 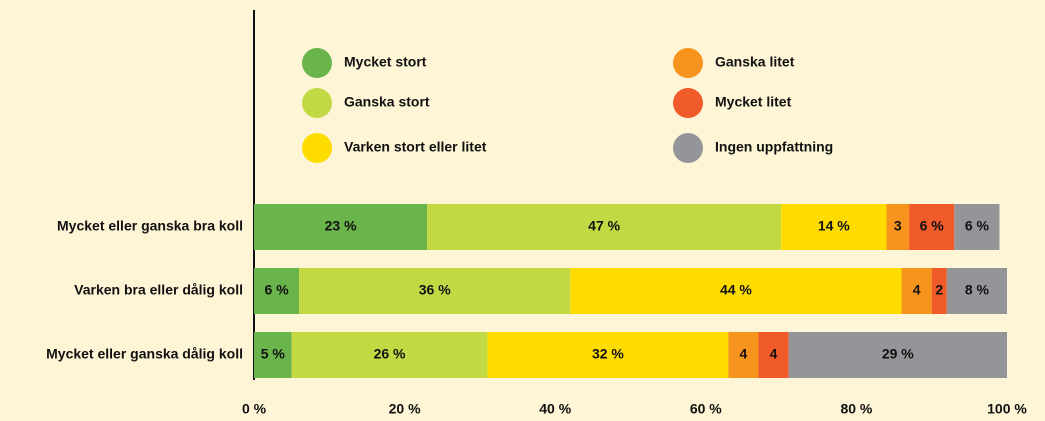 I want to click on data-label: 32 %, so click(x=608, y=354).